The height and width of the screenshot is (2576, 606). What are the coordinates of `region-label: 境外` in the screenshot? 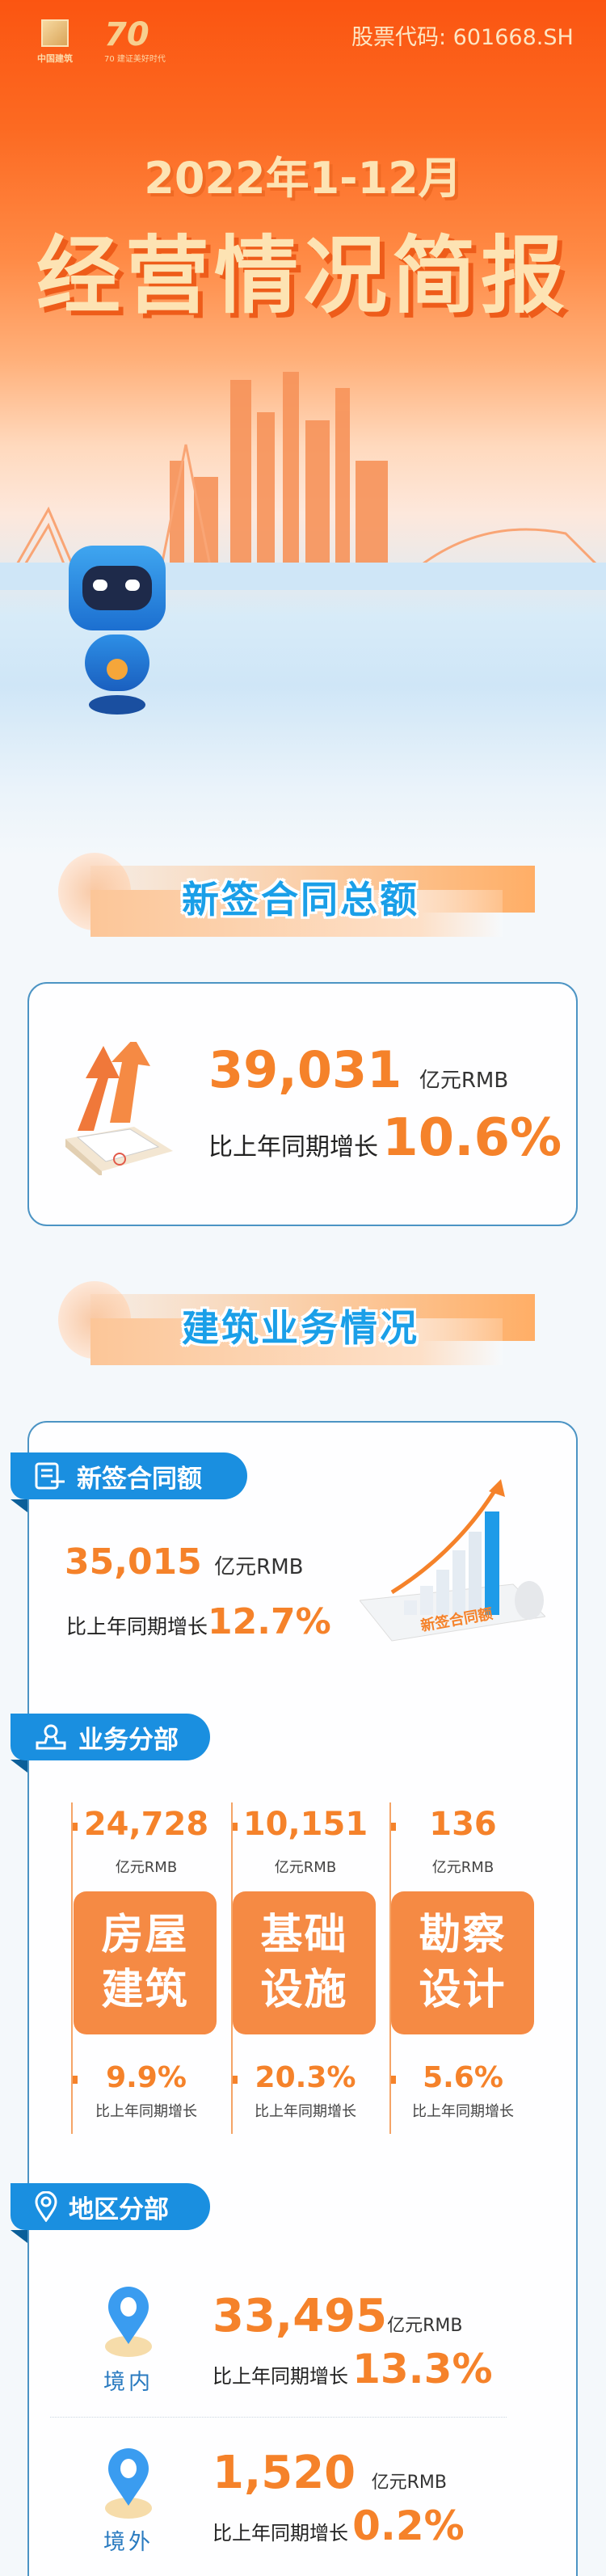 It's located at (128, 2542).